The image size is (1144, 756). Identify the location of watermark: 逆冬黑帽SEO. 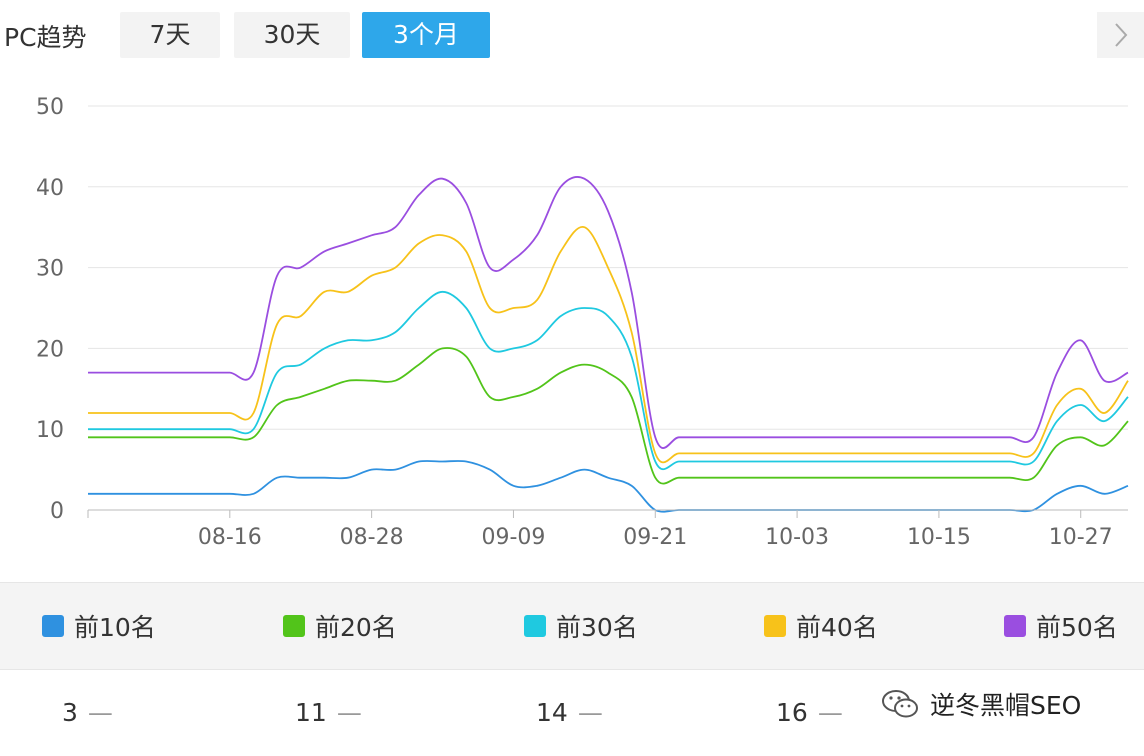
(980, 704).